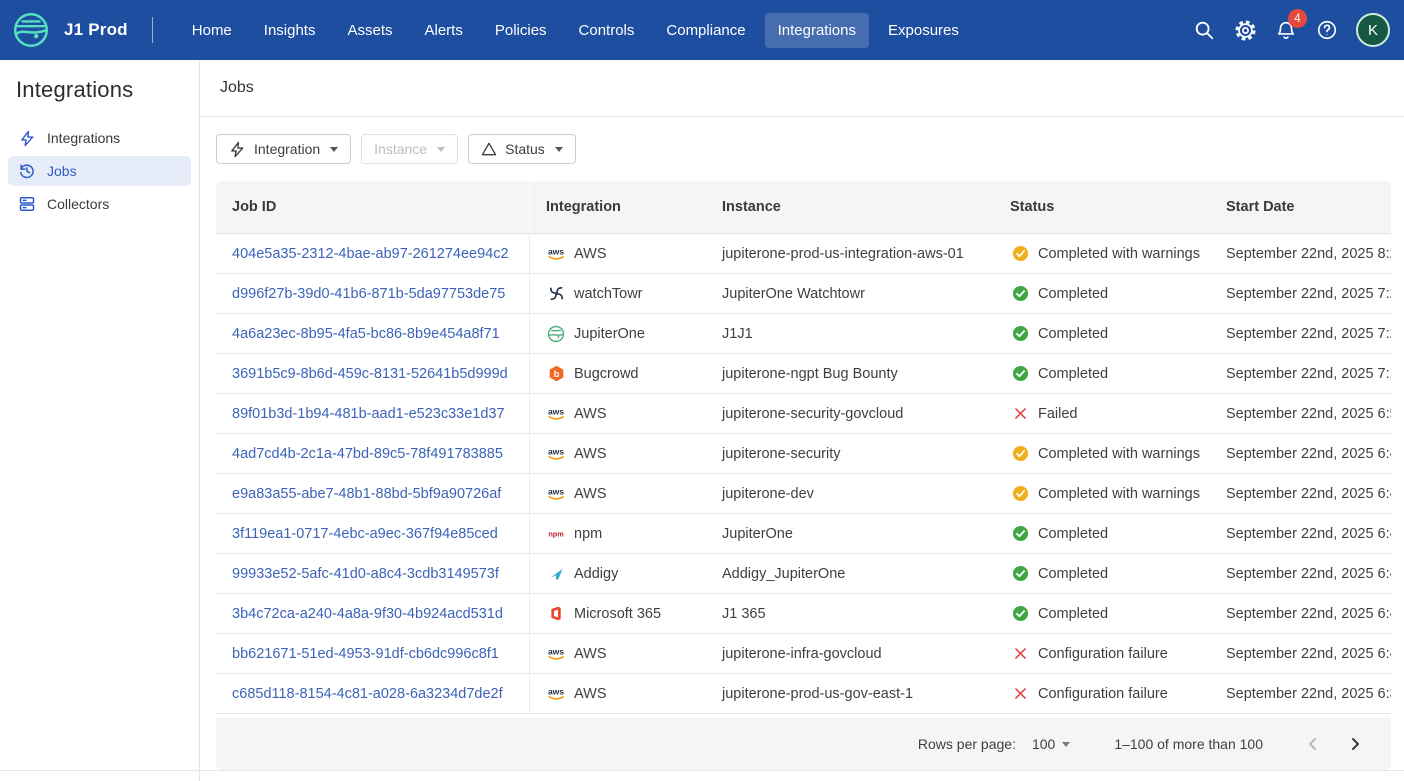  Describe the element at coordinates (1119, 253) in the screenshot. I see `status-label: Completed with warnings` at that location.